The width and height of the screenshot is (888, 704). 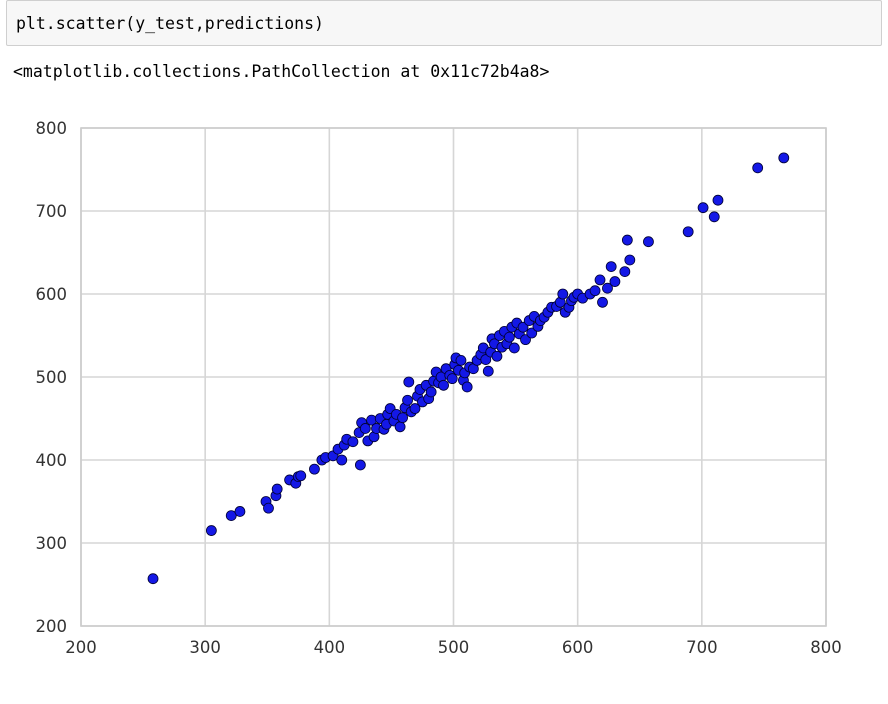 I want to click on y-tick-labels: 200 300 400 500 600 700 800, so click(x=52, y=377).